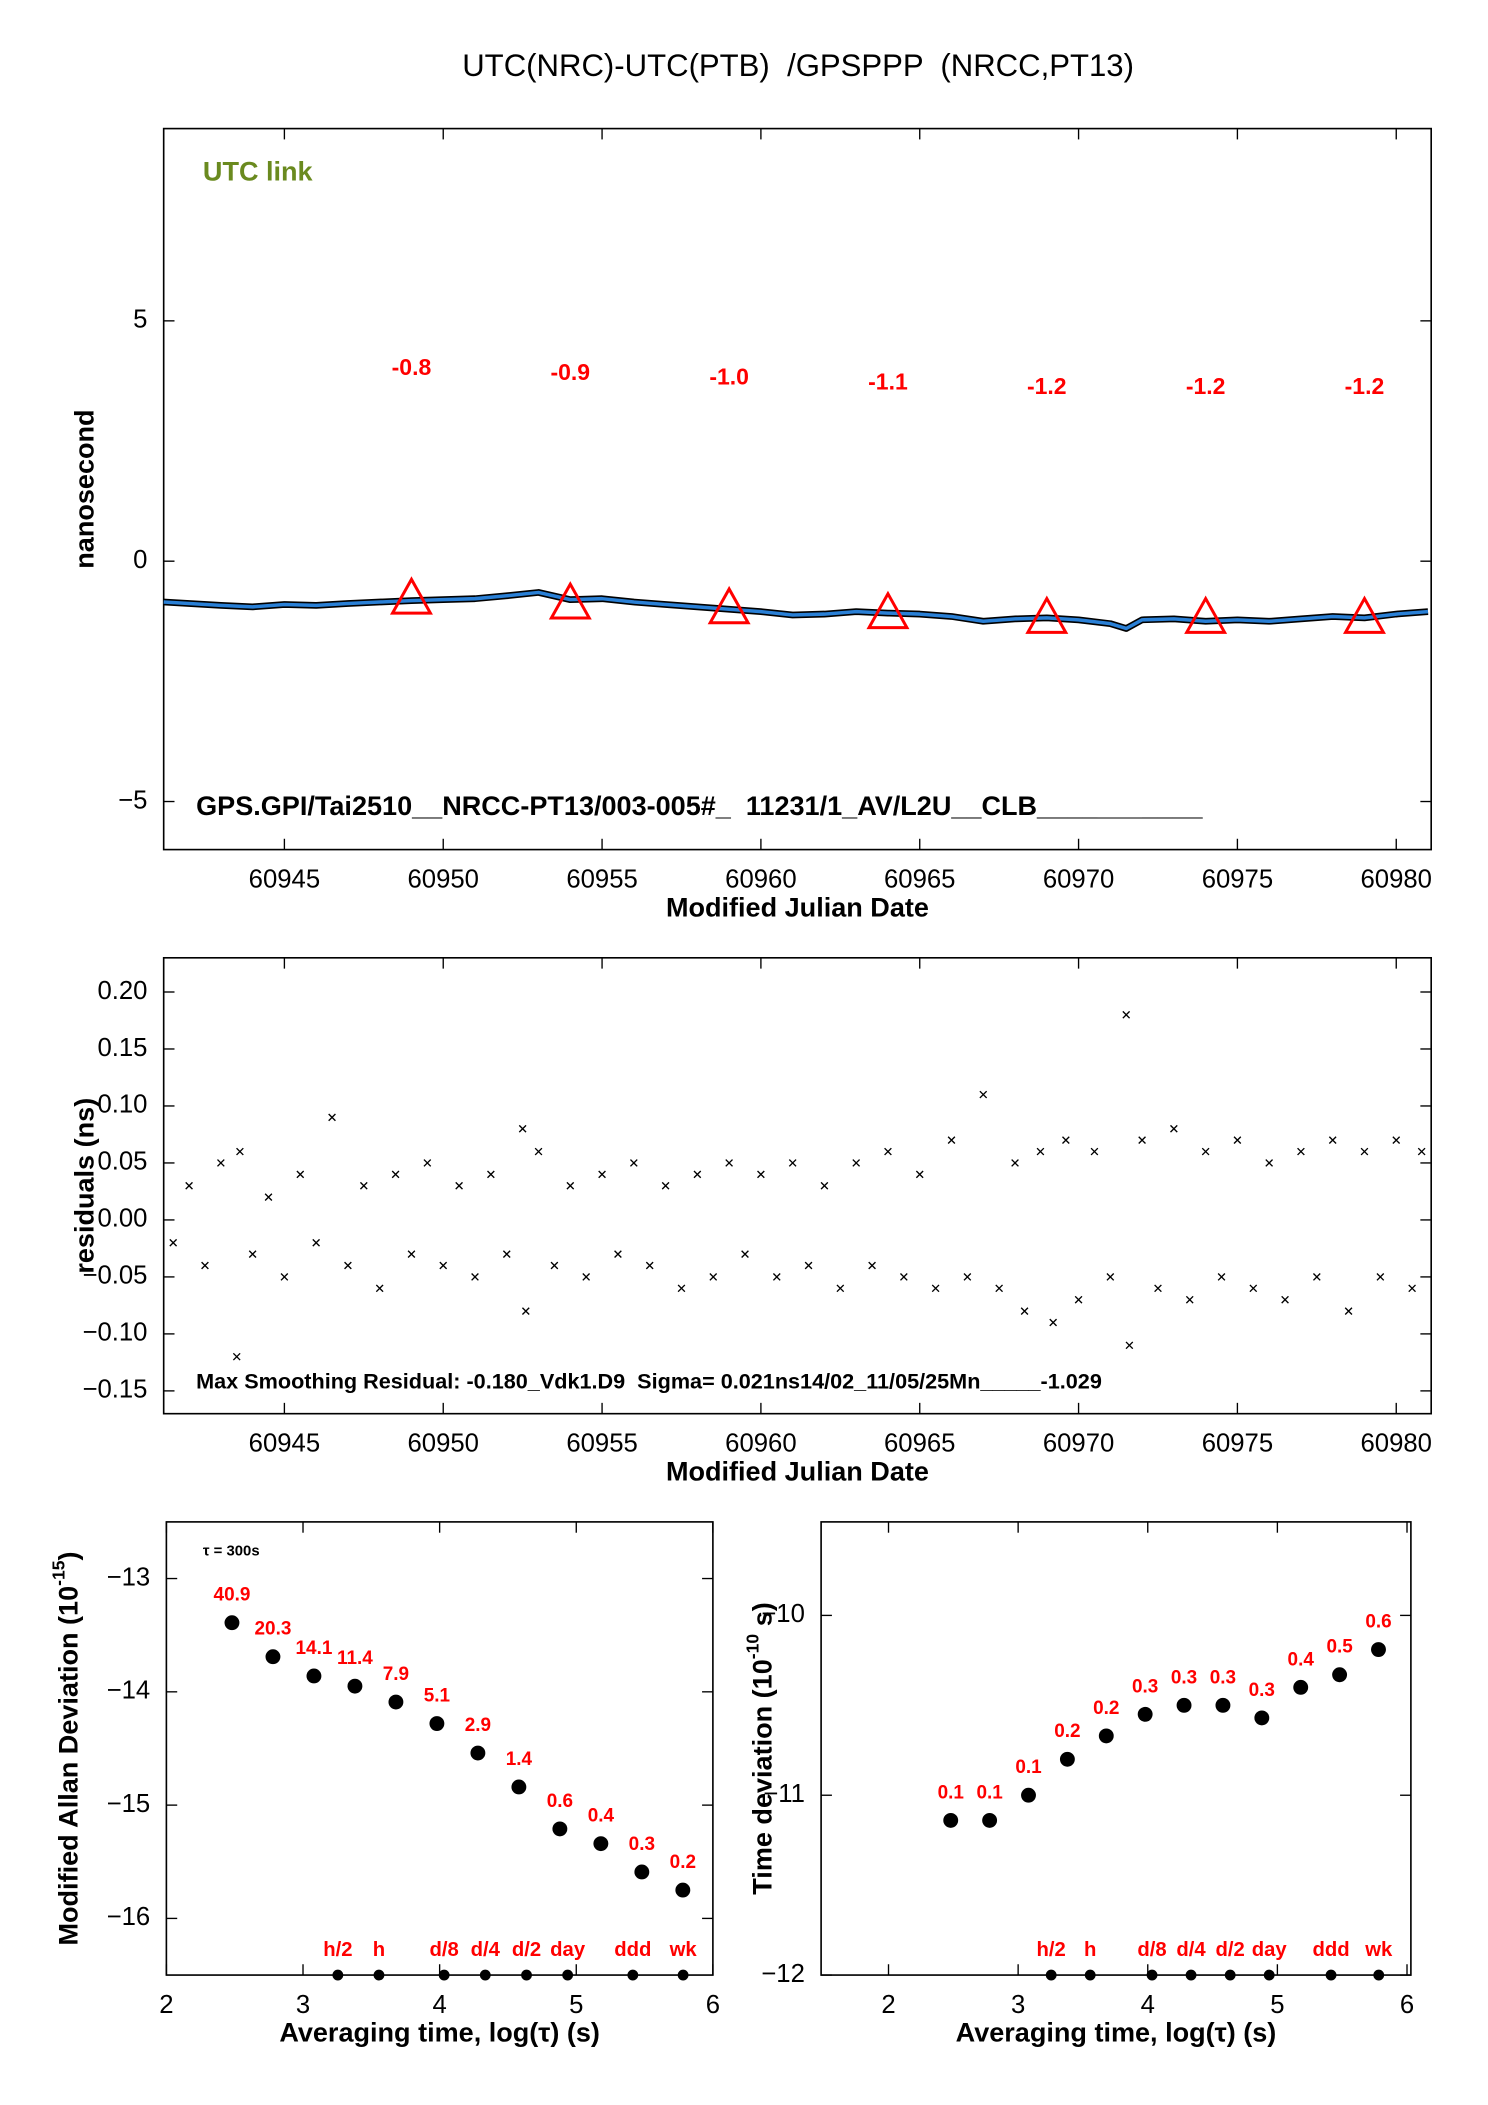  What do you see at coordinates (713, 2005) in the screenshot?
I see `x-tick-label: 6` at bounding box center [713, 2005].